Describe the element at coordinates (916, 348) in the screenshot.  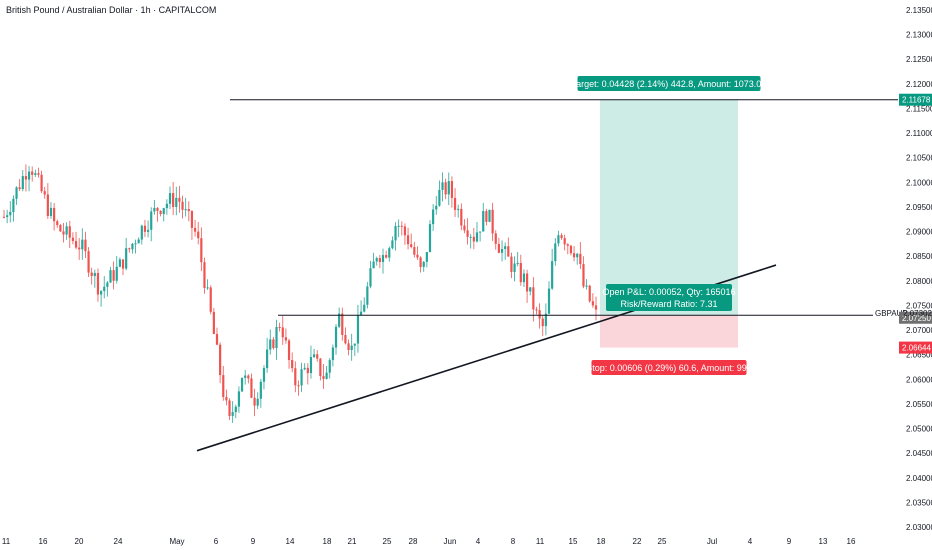
I see `stop-price-tag: 2.06644` at that location.